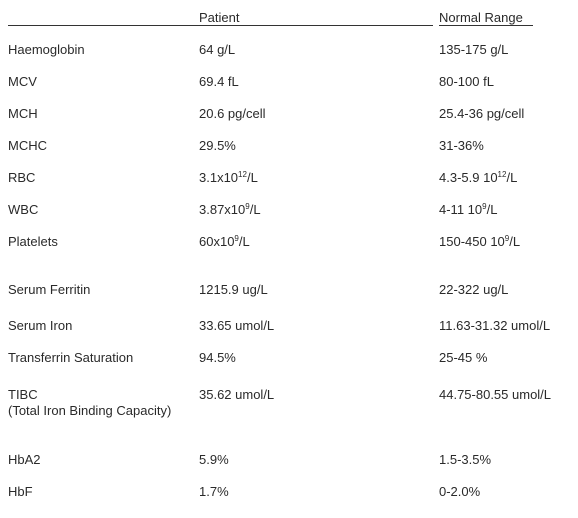 The width and height of the screenshot is (578, 518). I want to click on normal-range-value: 31-36%, so click(461, 145).